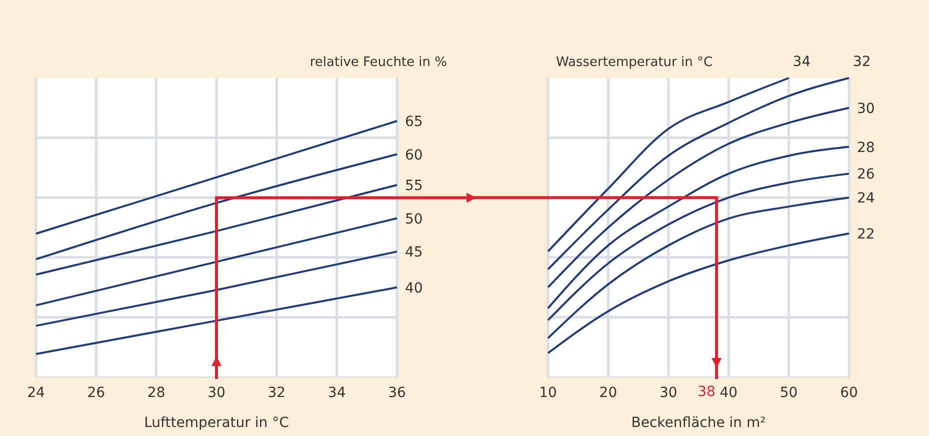  Describe the element at coordinates (789, 392) in the screenshot. I see `x-tick-label: 50` at that location.